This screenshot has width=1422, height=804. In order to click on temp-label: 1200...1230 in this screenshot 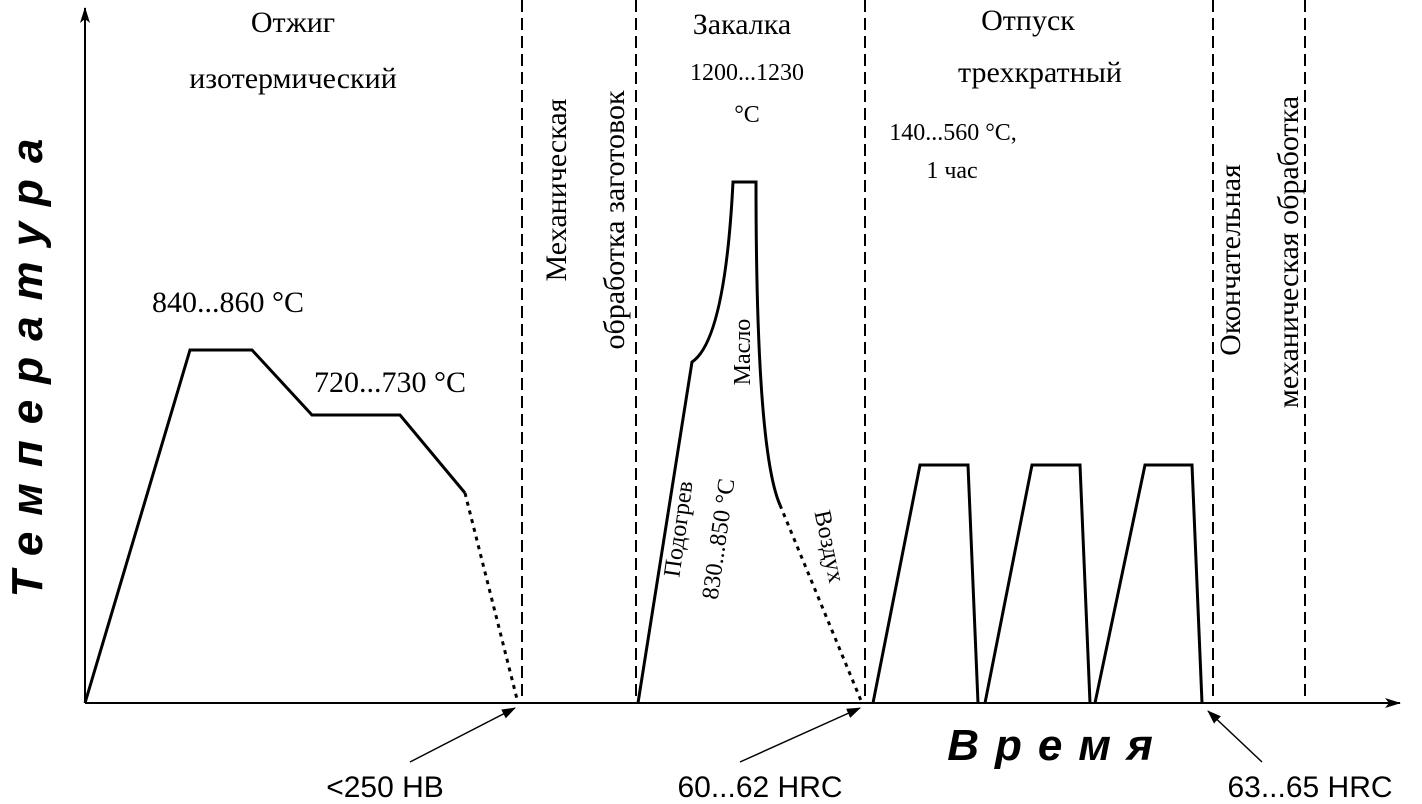, I will do `click(747, 73)`.